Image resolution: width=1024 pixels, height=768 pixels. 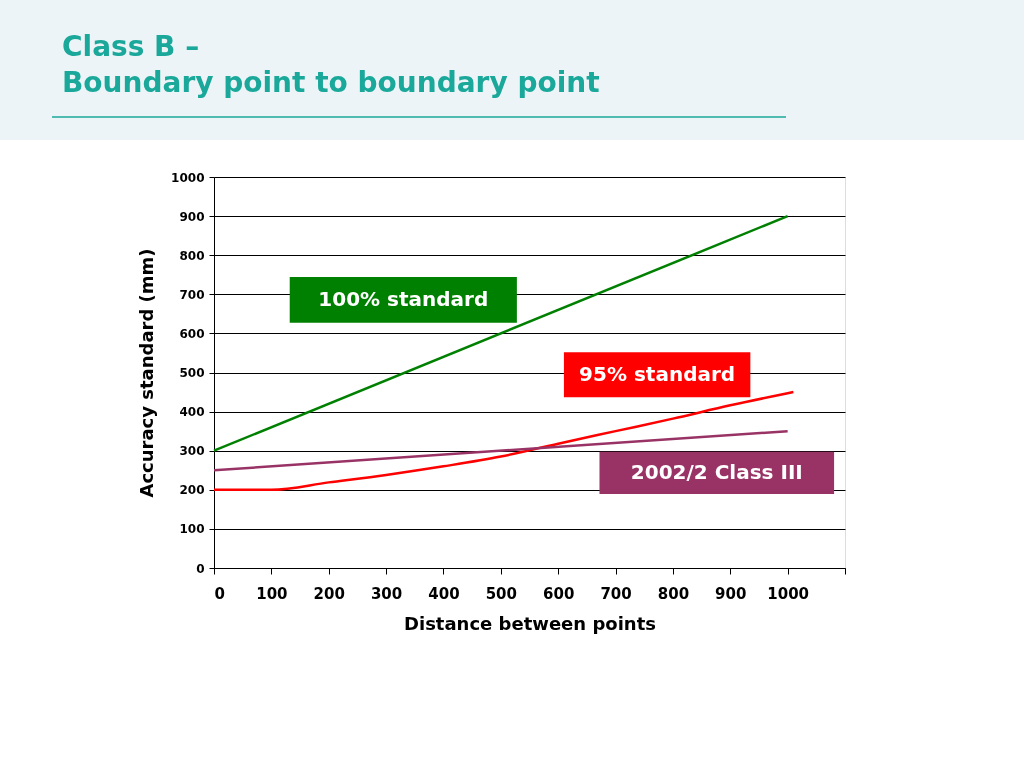 I want to click on y-tick-label: 400, so click(x=192, y=412).